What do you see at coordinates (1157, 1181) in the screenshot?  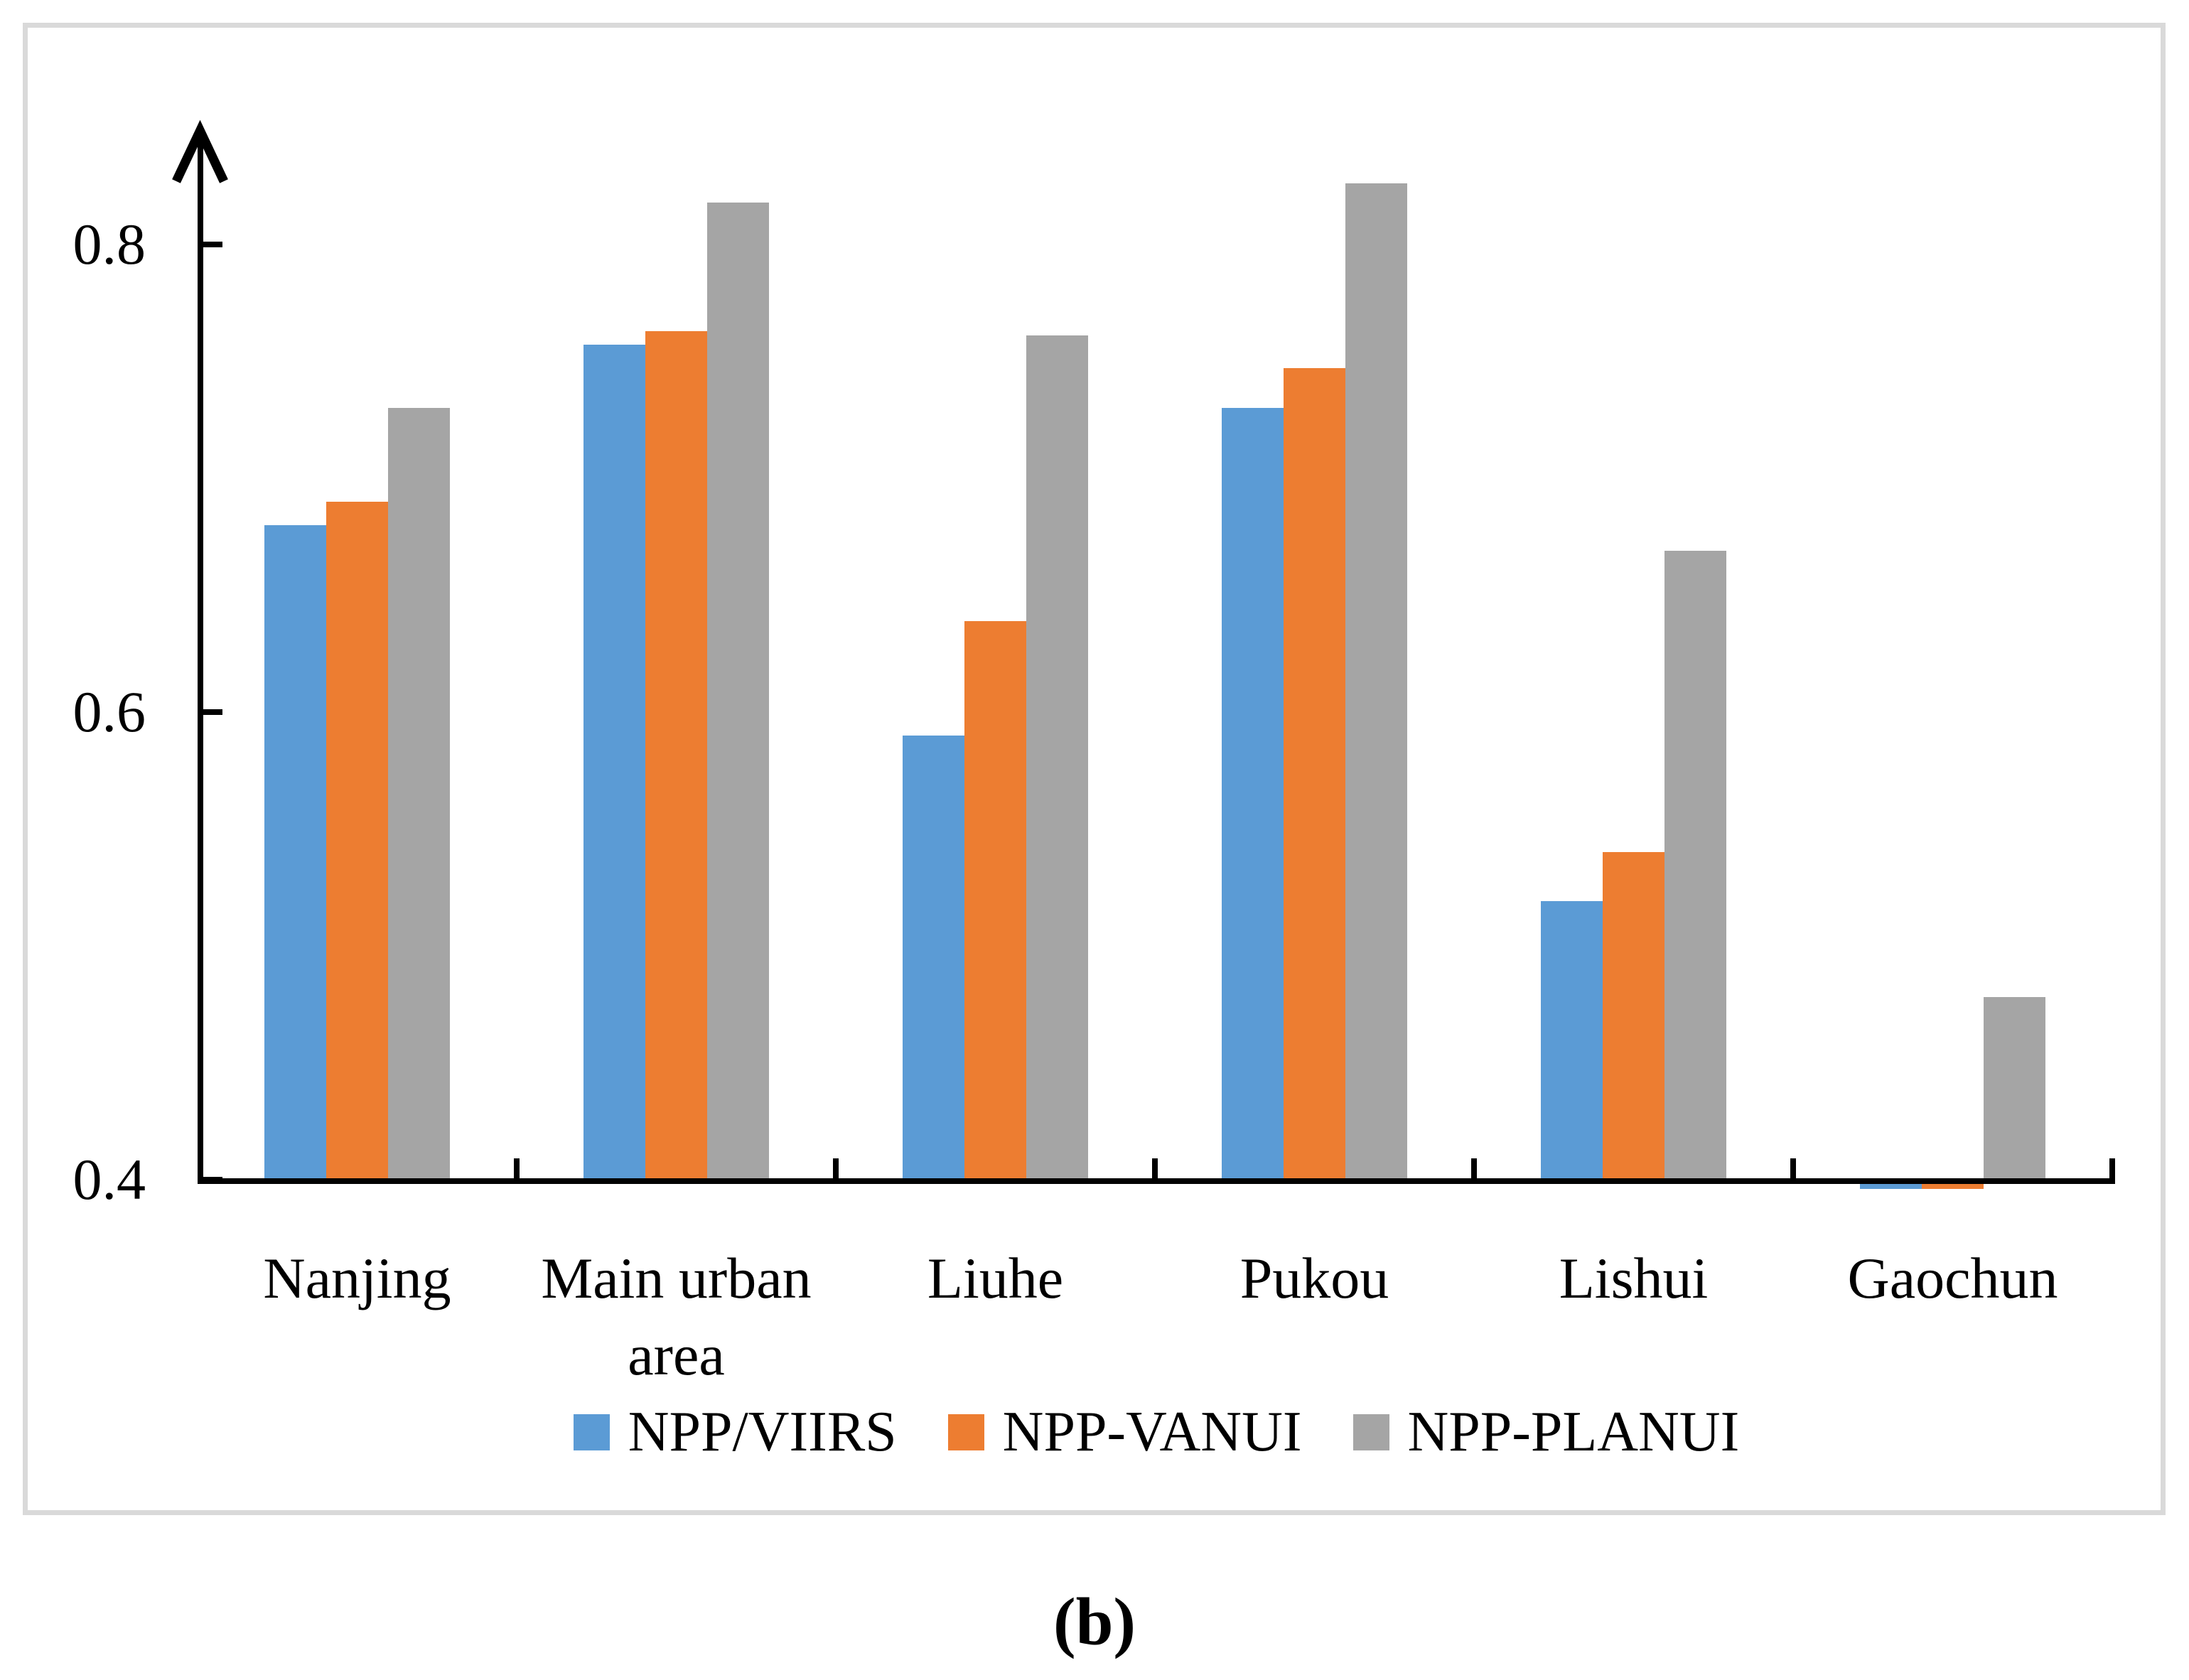 I see `x-axis-line` at bounding box center [1157, 1181].